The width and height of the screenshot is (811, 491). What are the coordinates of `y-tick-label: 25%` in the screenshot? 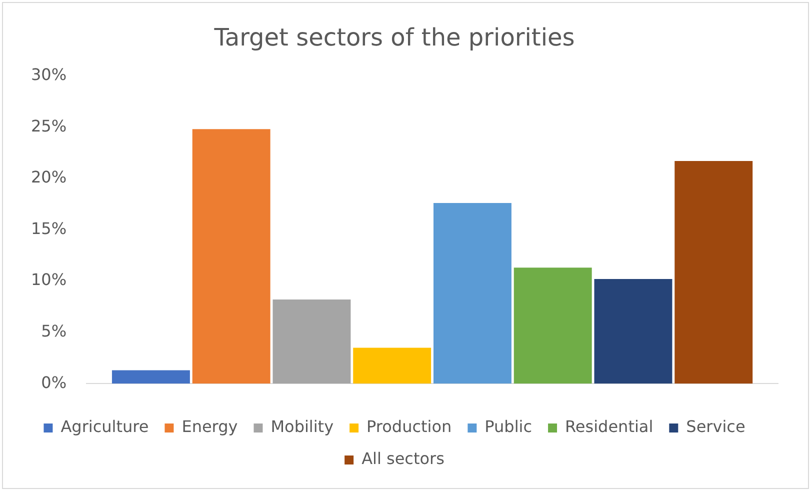 It's located at (49, 126).